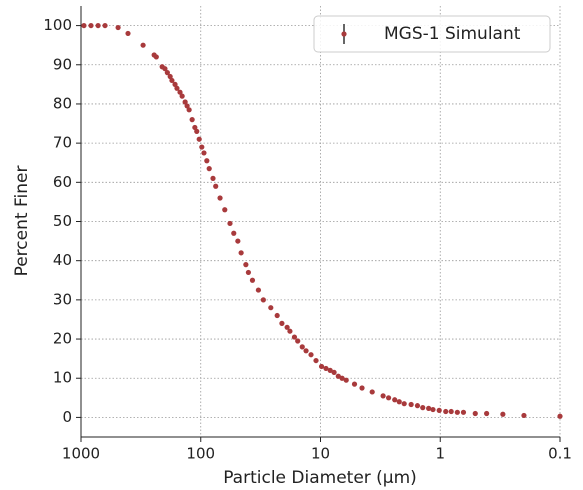 Image resolution: width=583 pixels, height=490 pixels. I want to click on legend-label: MGS-1 Simulant, so click(452, 34).